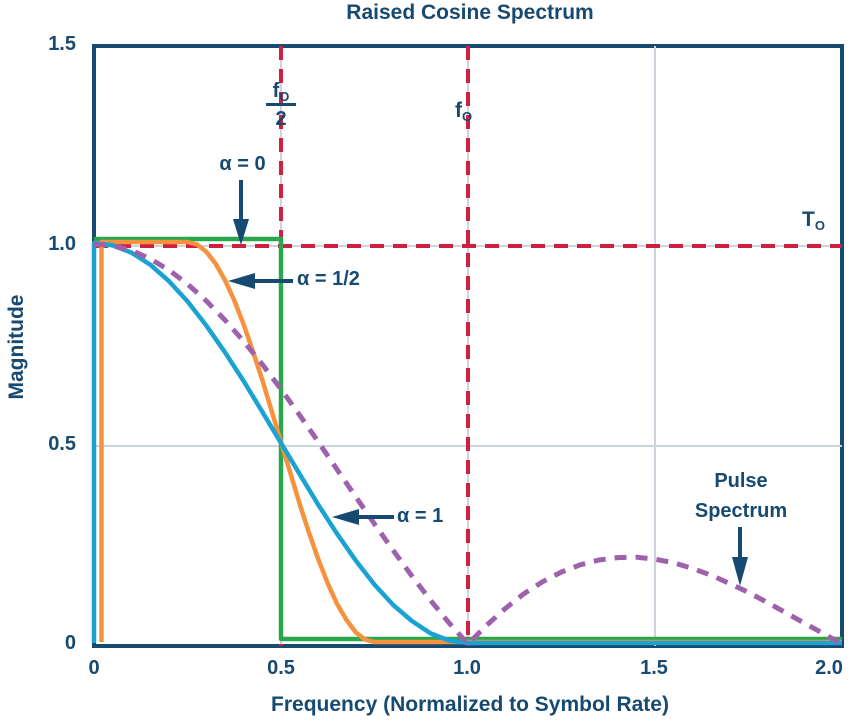 This screenshot has height=722, width=859. Describe the element at coordinates (654, 668) in the screenshot. I see `x-tick-1-5: 1.5` at that location.